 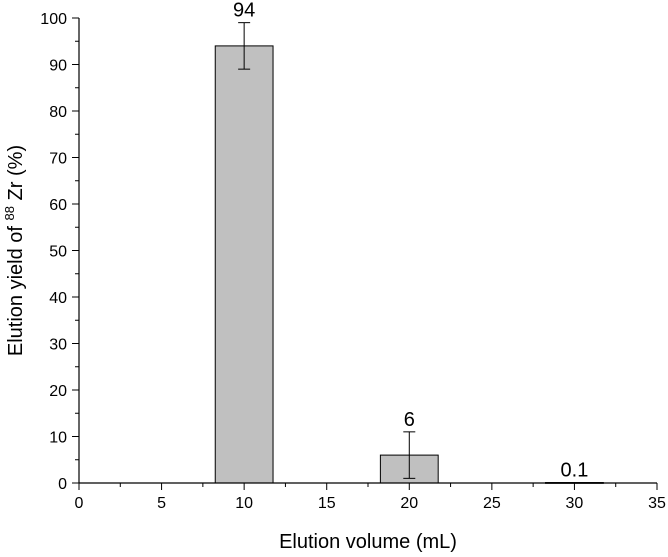 What do you see at coordinates (62, 484) in the screenshot?
I see `y-tick-label-0: 0` at bounding box center [62, 484].